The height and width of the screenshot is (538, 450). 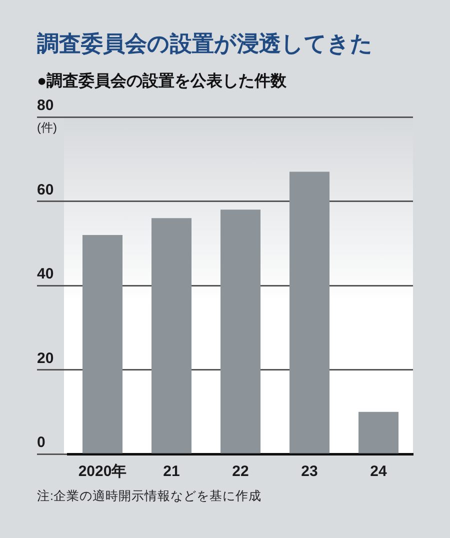 I want to click on y-axis-title: (件), so click(x=47, y=127).